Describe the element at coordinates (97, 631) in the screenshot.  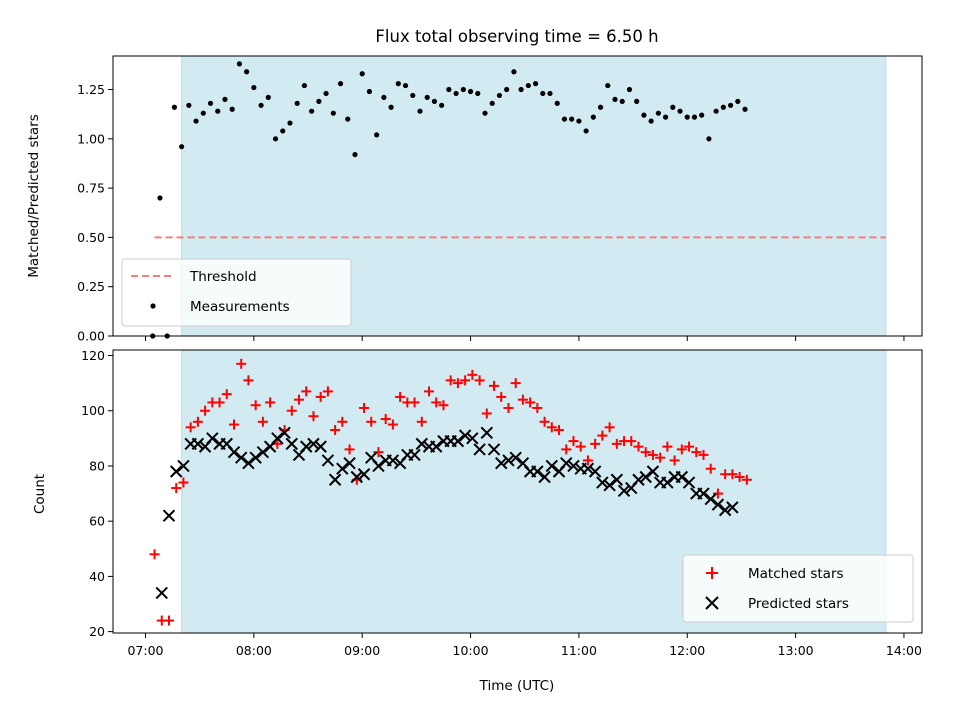
I see `bottom-y-tick-label: 20` at that location.